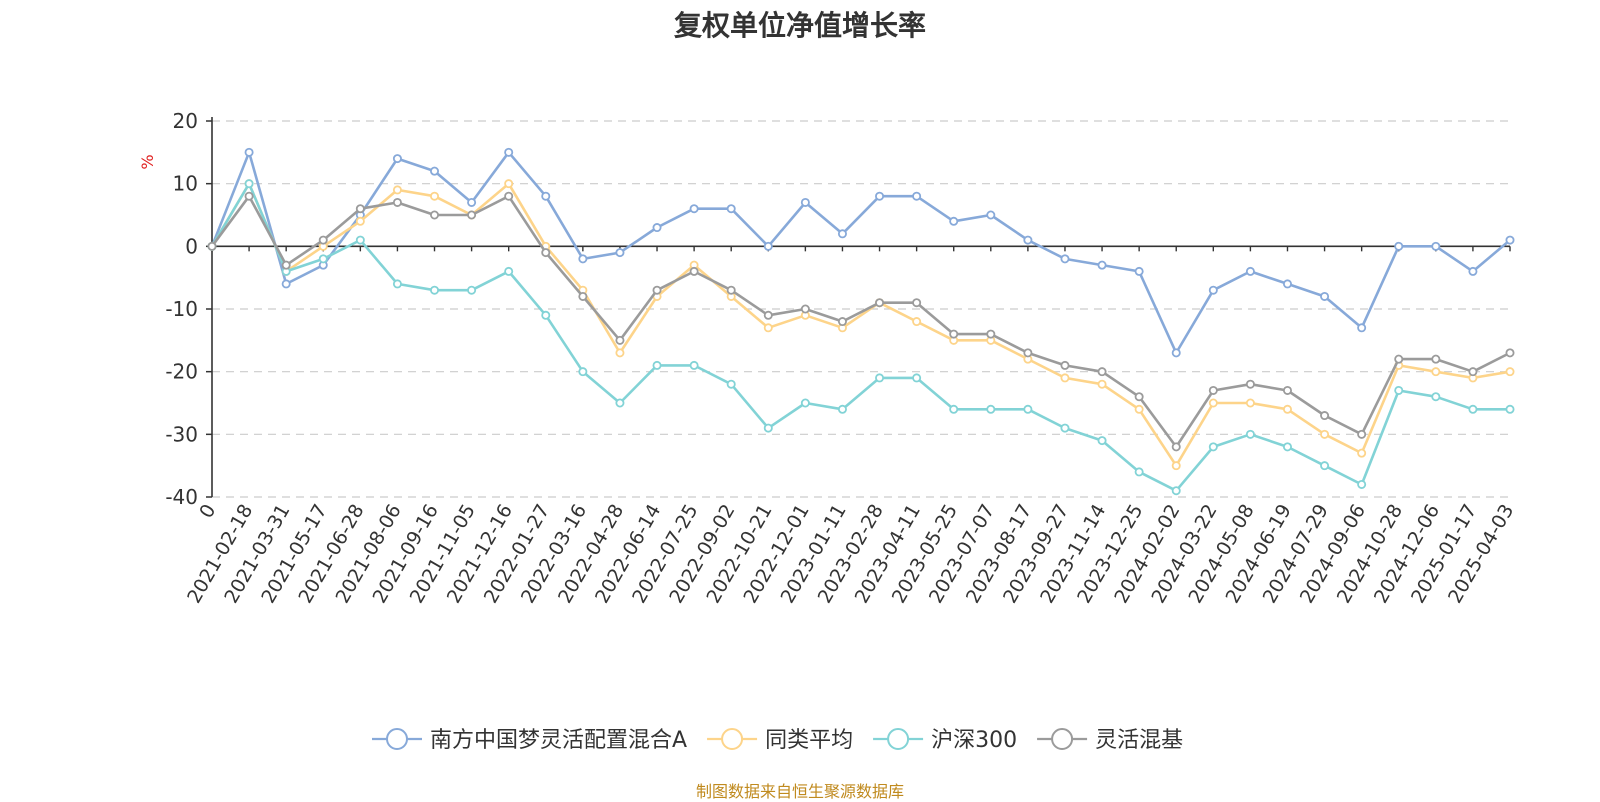 The height and width of the screenshot is (802, 1600). I want to click on legend-label: 南方中国梦灵活配置混合A, so click(558, 740).